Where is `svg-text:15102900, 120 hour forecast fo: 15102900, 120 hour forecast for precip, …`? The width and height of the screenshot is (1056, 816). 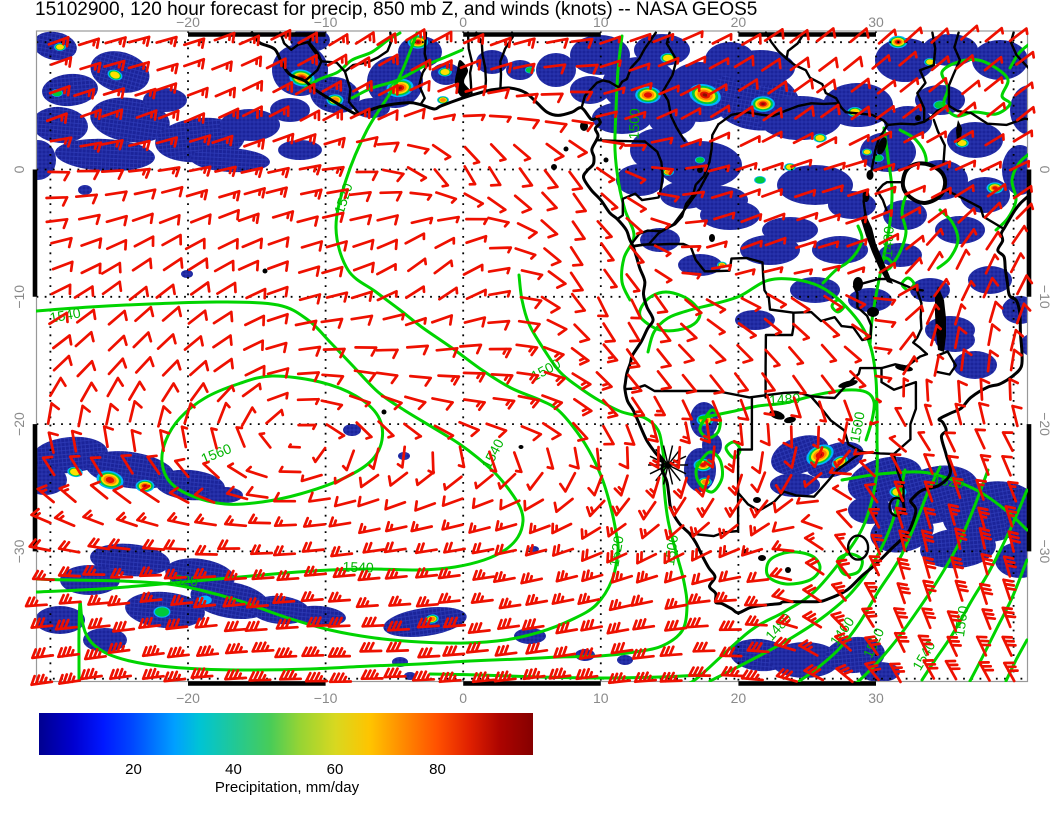 svg-text:15102900, 120 hour forecast fo: 15102900, 120 hour forecast for precip, … is located at coordinates (396, 10).